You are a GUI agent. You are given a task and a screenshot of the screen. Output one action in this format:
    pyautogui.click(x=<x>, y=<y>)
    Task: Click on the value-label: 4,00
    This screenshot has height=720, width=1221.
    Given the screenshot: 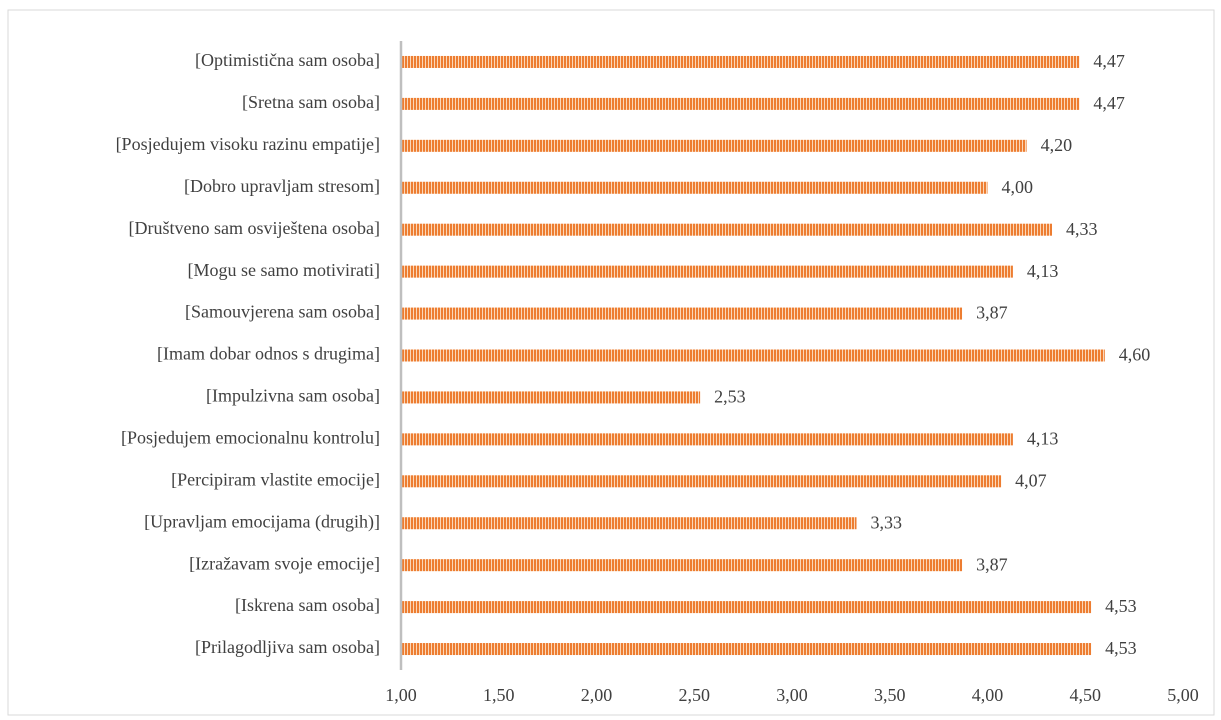 What is the action you would take?
    pyautogui.click(x=1018, y=187)
    